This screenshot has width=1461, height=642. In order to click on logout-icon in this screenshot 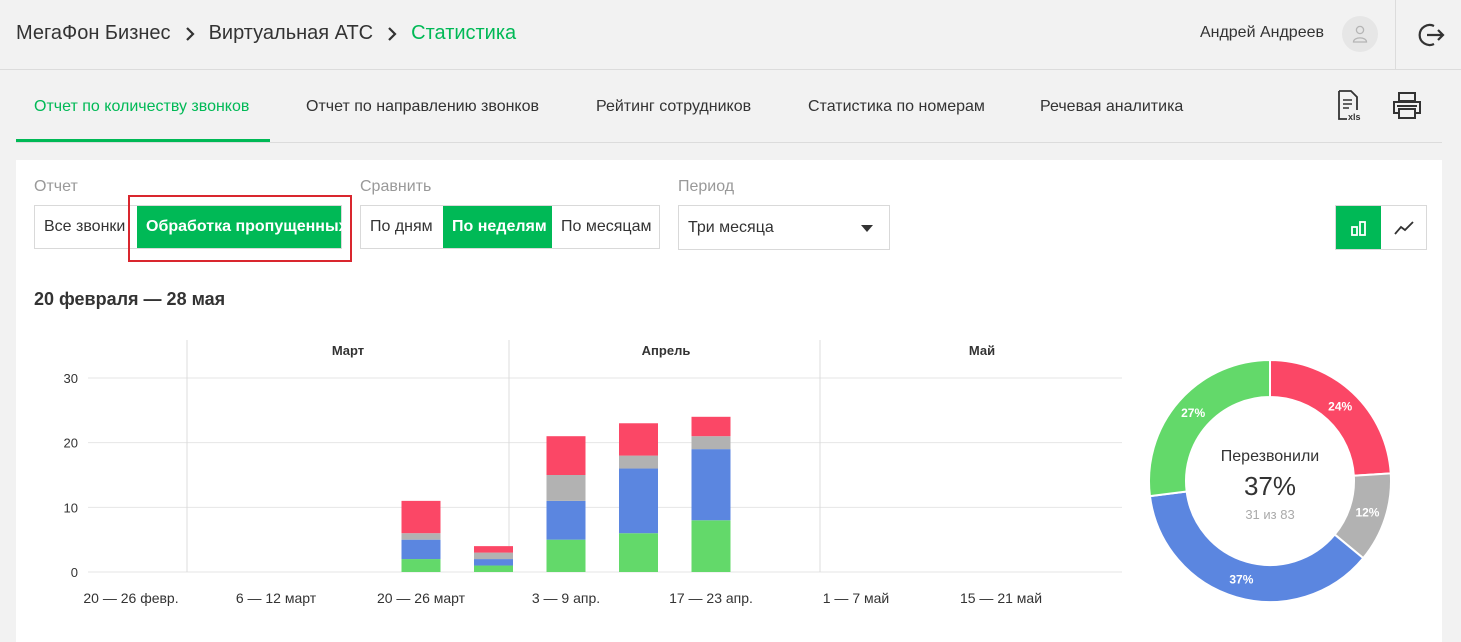, I will do `click(1432, 35)`.